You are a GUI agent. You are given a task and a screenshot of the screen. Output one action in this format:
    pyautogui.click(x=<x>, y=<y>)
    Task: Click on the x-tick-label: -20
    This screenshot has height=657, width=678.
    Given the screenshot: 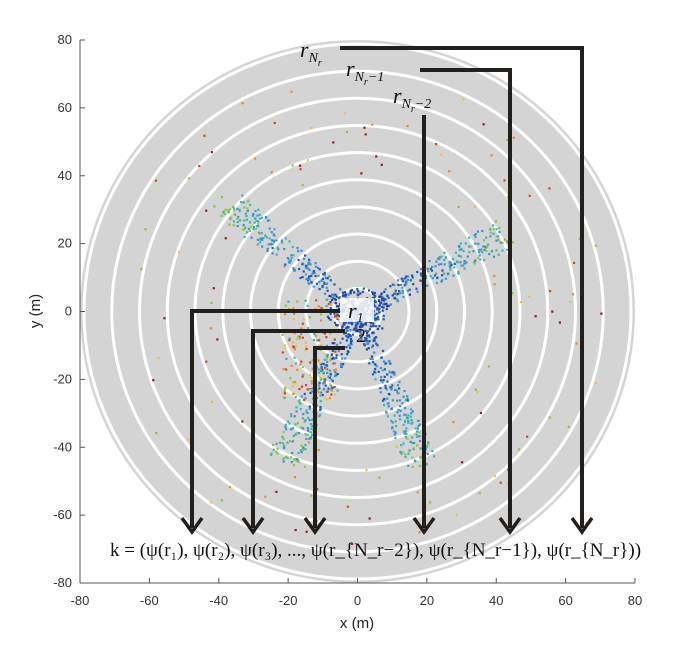 What is the action you would take?
    pyautogui.click(x=288, y=600)
    